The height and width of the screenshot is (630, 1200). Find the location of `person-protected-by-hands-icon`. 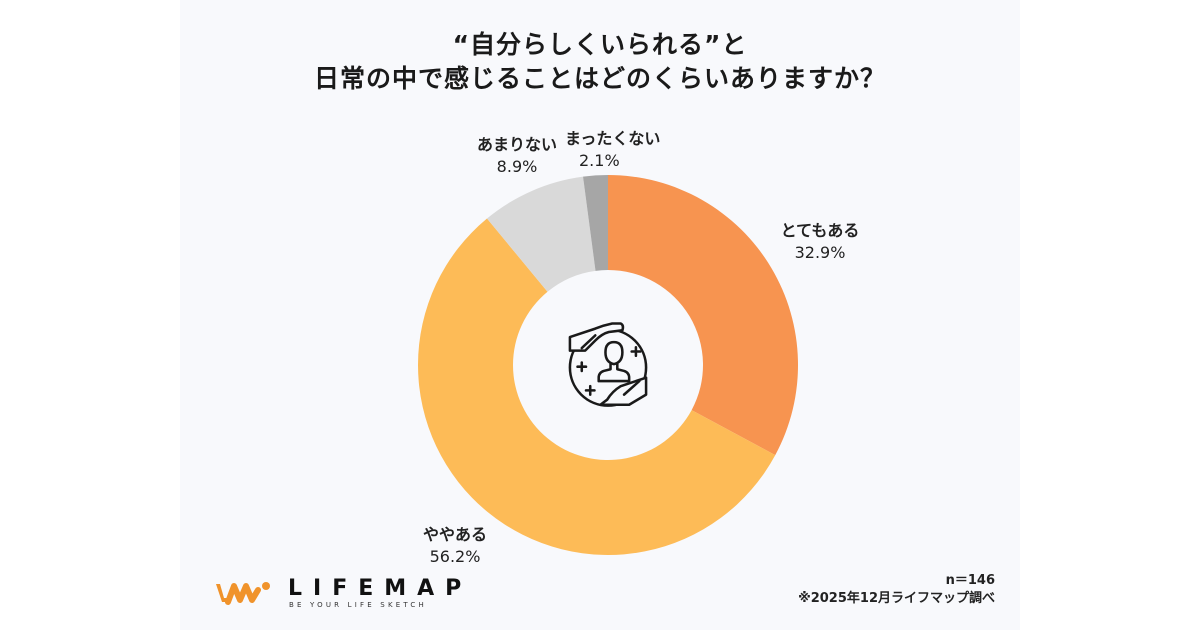

person-protected-by-hands-icon is located at coordinates (608, 364).